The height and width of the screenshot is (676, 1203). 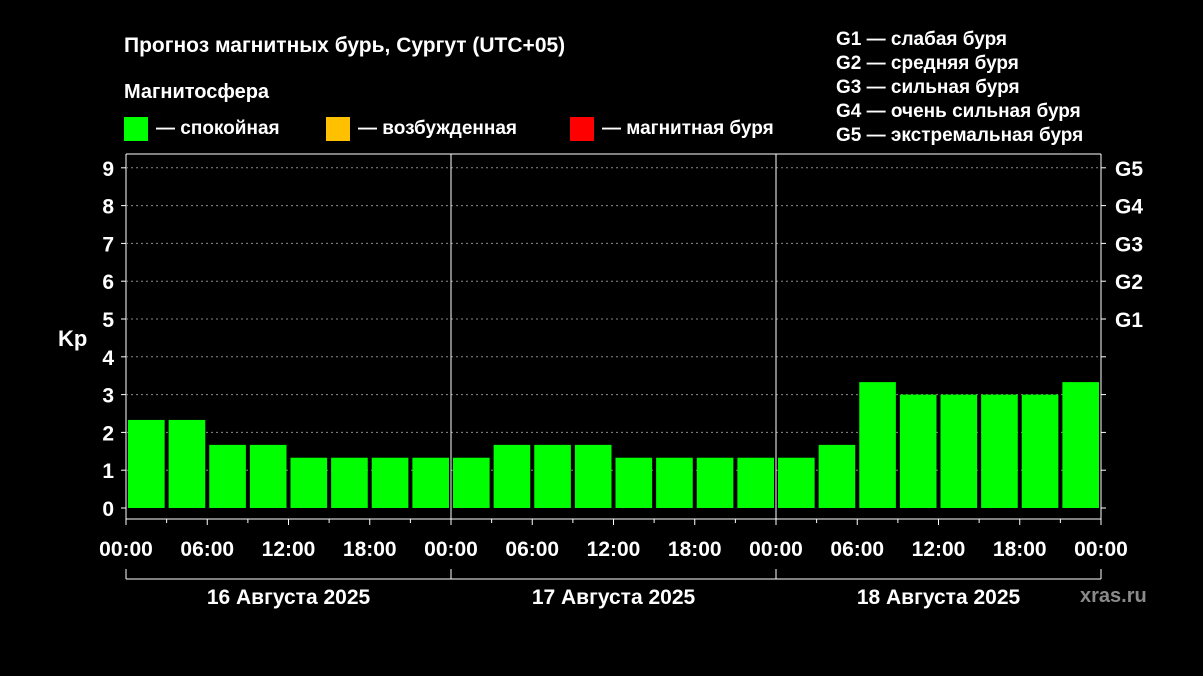 I want to click on watermark: xras.ru, so click(x=1113, y=596).